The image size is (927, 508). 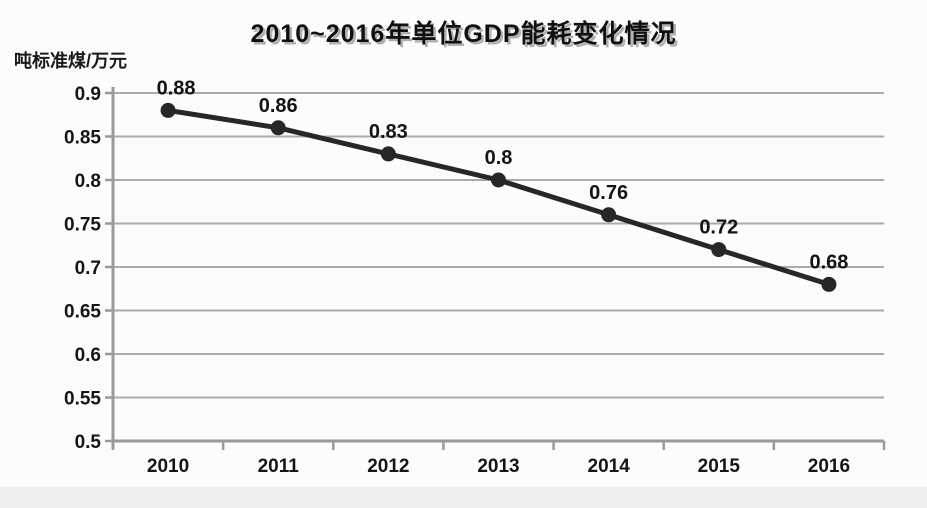 What do you see at coordinates (279, 466) in the screenshot?
I see `x-tick-label: 2011` at bounding box center [279, 466].